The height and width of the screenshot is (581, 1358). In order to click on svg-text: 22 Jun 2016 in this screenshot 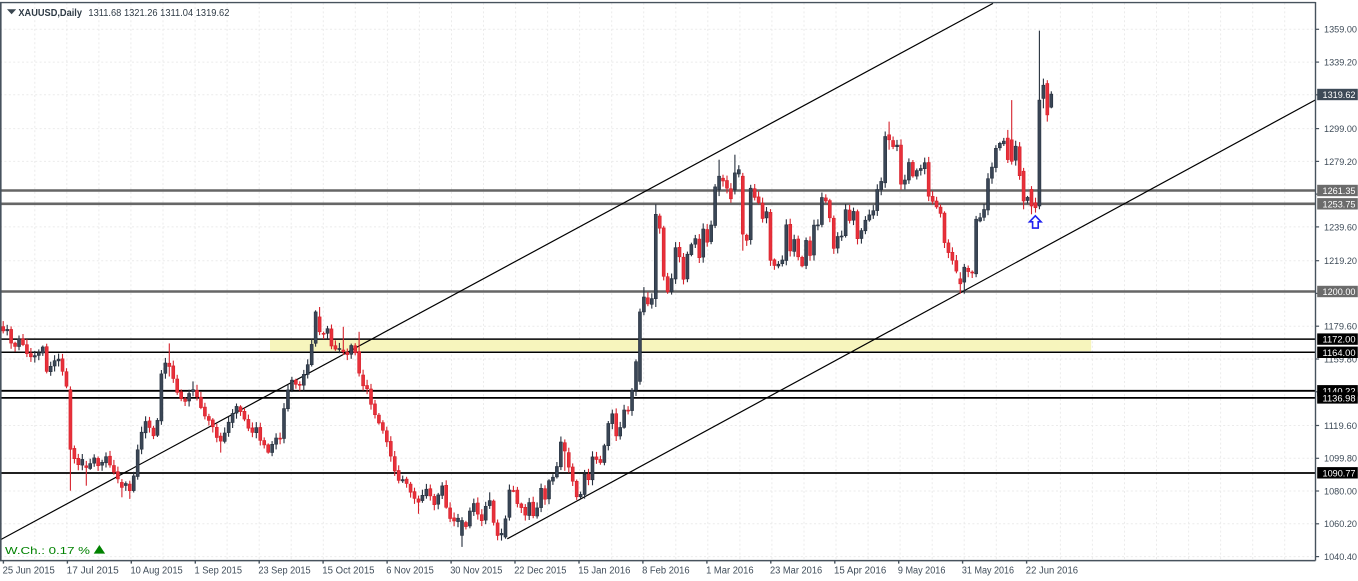, I will do `click(1052, 570)`.